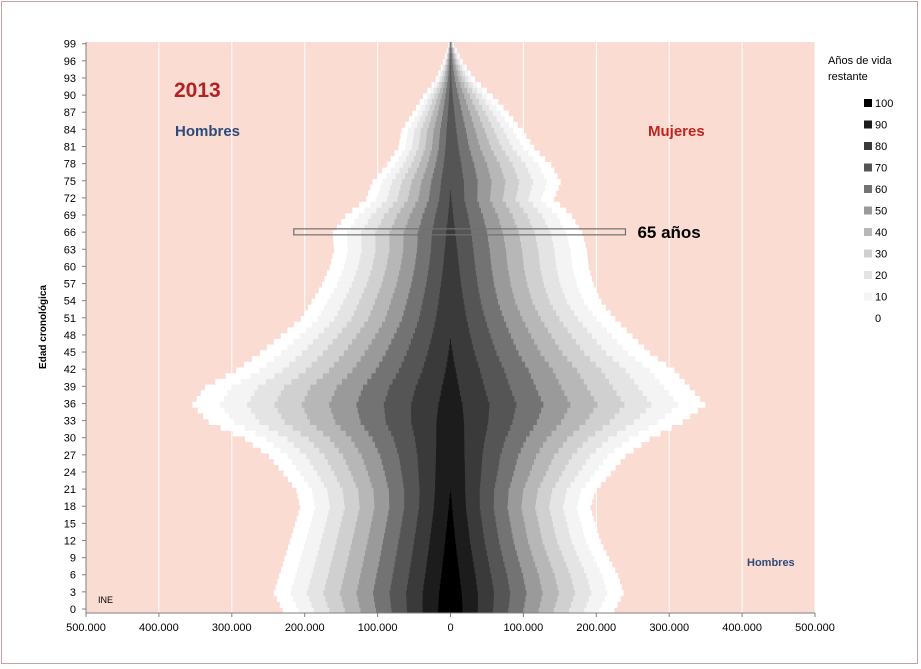 The width and height of the screenshot is (921, 669). What do you see at coordinates (881, 255) in the screenshot?
I see `legend-entry-label: 30` at bounding box center [881, 255].